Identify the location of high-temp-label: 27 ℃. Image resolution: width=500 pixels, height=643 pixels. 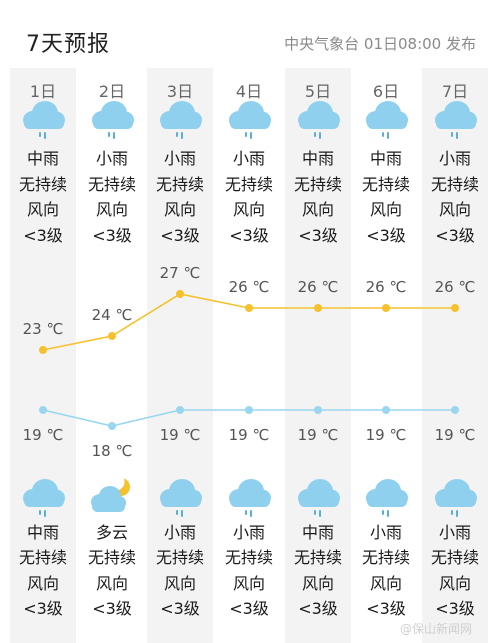
(180, 273).